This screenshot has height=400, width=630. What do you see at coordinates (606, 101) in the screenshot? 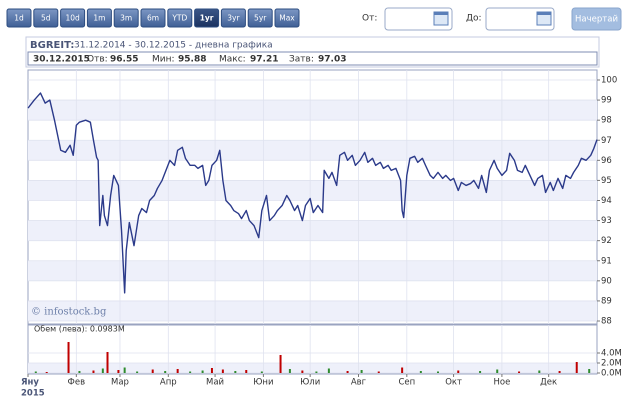
I see `y-tick-label: 99` at bounding box center [606, 101].